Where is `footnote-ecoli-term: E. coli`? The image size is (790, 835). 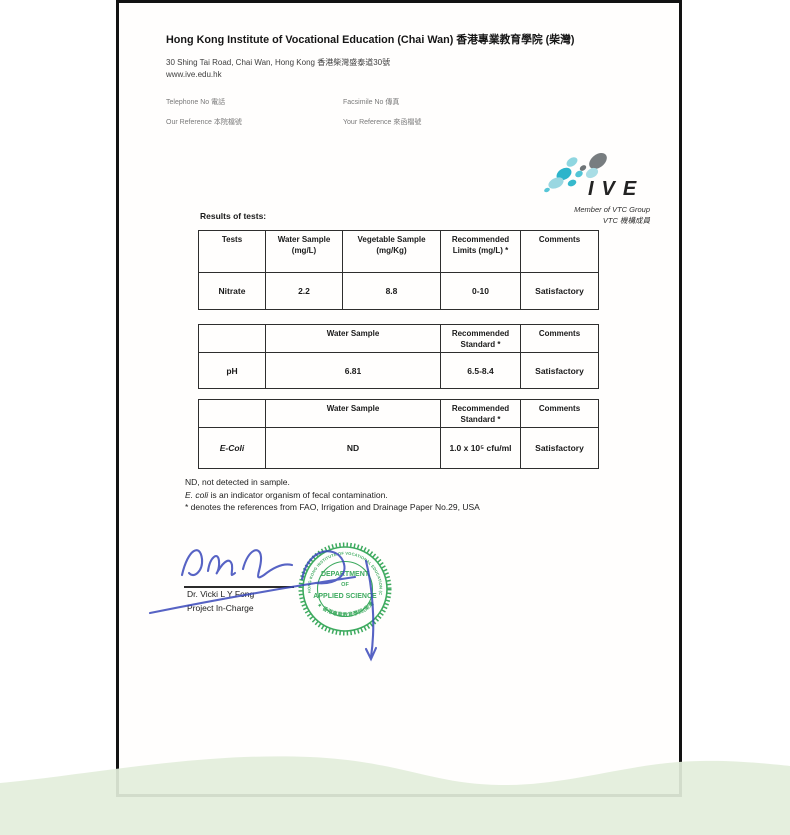 footnote-ecoli-term: E. coli is located at coordinates (197, 494).